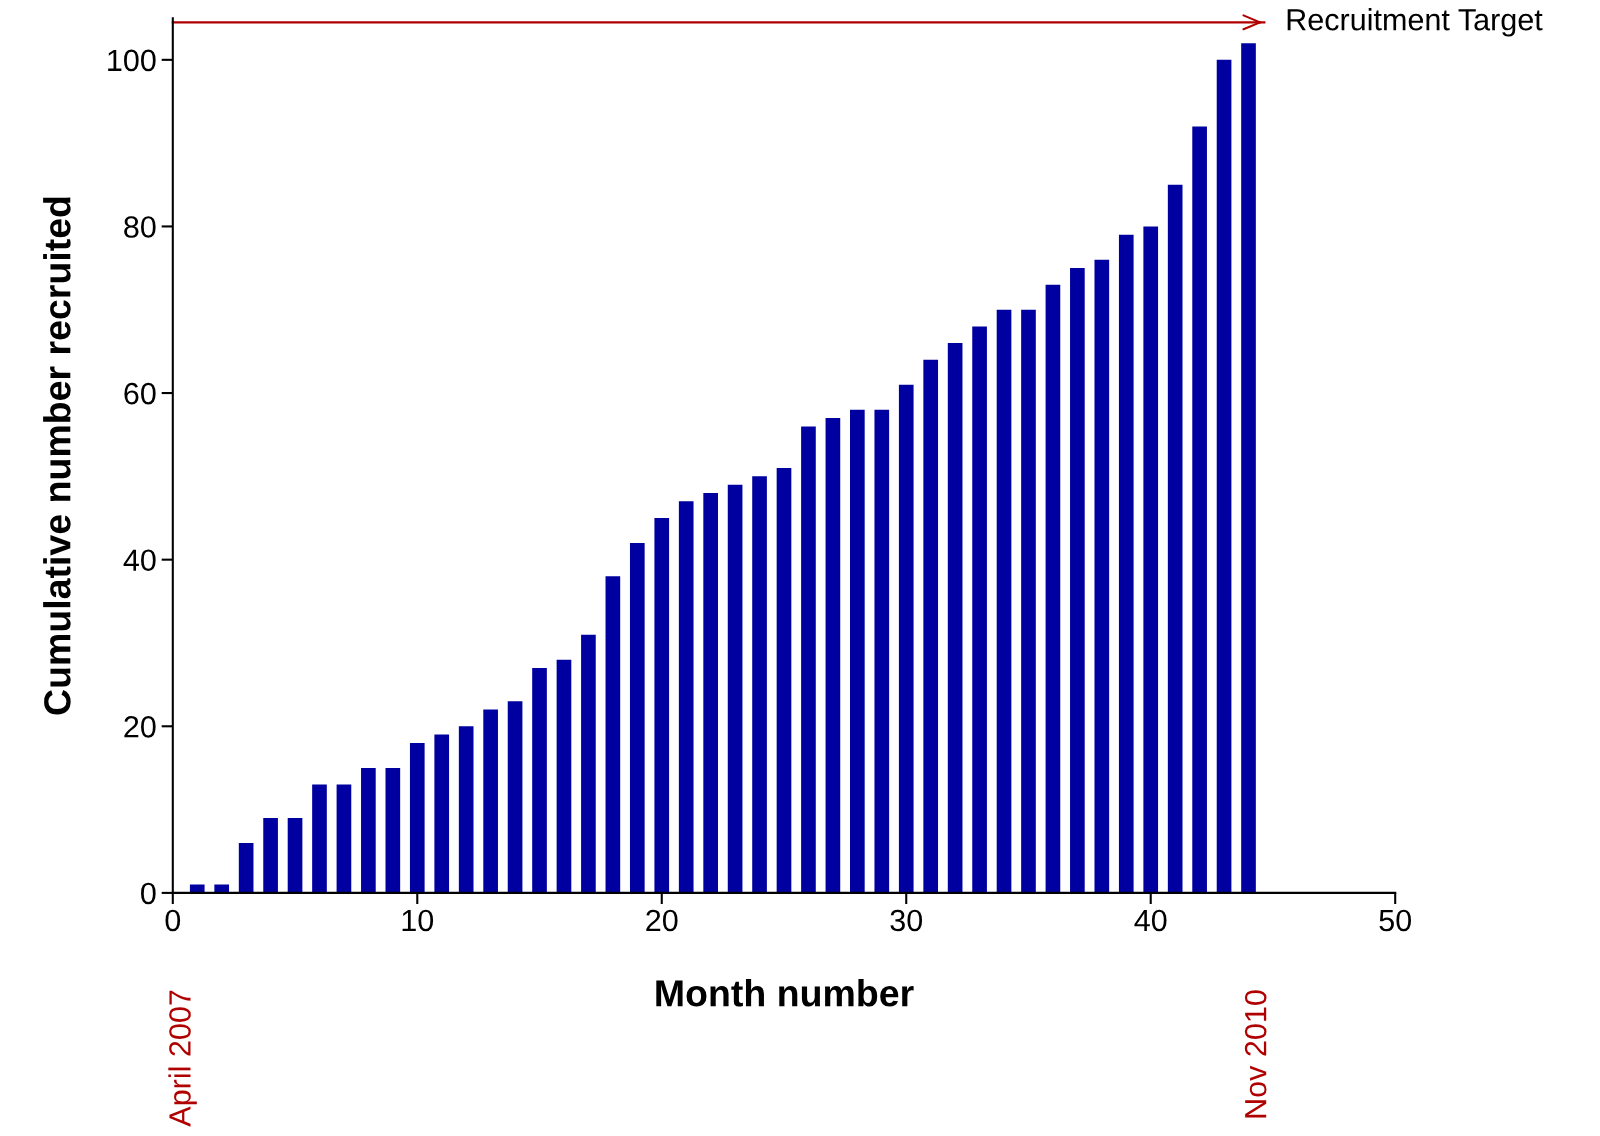  What do you see at coordinates (1150, 920) in the screenshot?
I see `x-tick-label: 40` at bounding box center [1150, 920].